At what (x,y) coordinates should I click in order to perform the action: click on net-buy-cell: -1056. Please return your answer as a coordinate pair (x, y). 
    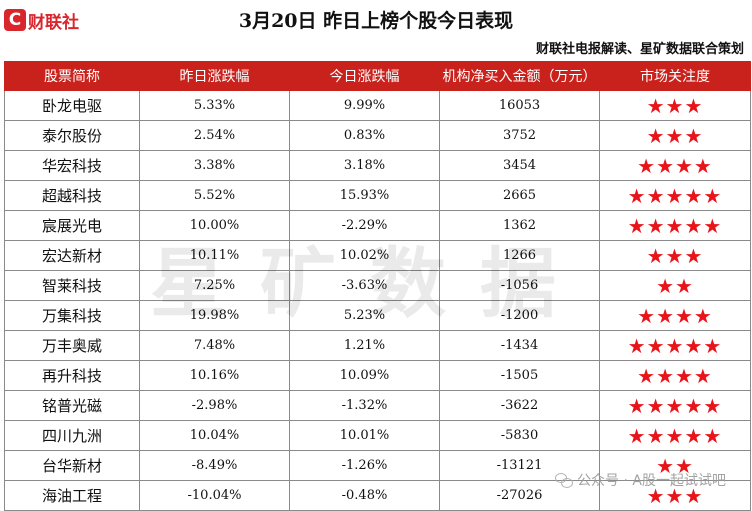
    Looking at the image, I should click on (519, 285).